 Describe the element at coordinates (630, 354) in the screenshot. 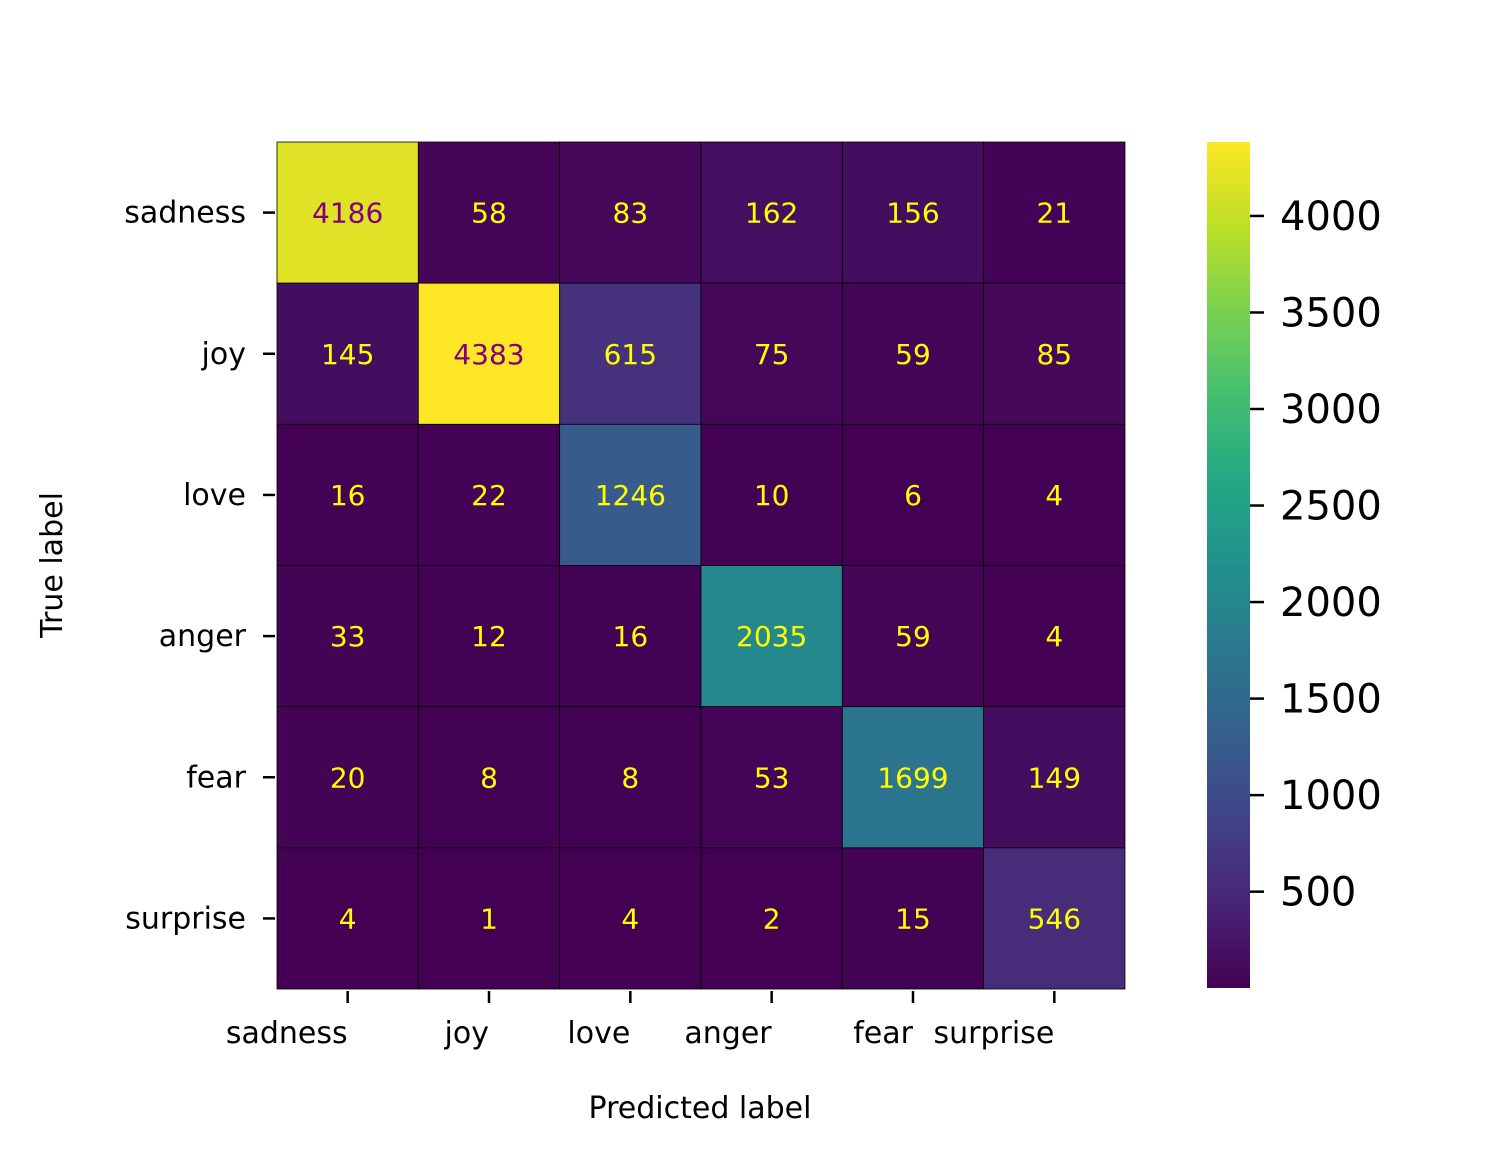

I see `cell-value-label: 615` at that location.